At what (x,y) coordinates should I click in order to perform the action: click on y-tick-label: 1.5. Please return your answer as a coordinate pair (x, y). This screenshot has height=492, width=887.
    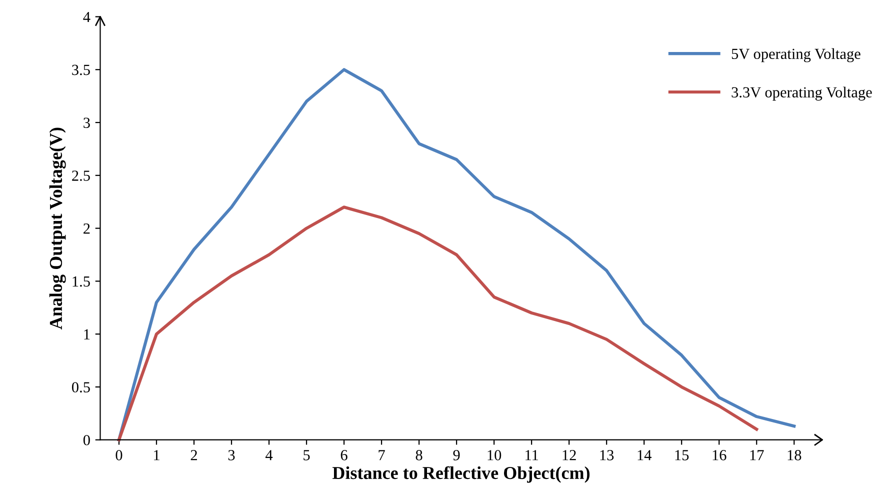
    Looking at the image, I should click on (81, 281).